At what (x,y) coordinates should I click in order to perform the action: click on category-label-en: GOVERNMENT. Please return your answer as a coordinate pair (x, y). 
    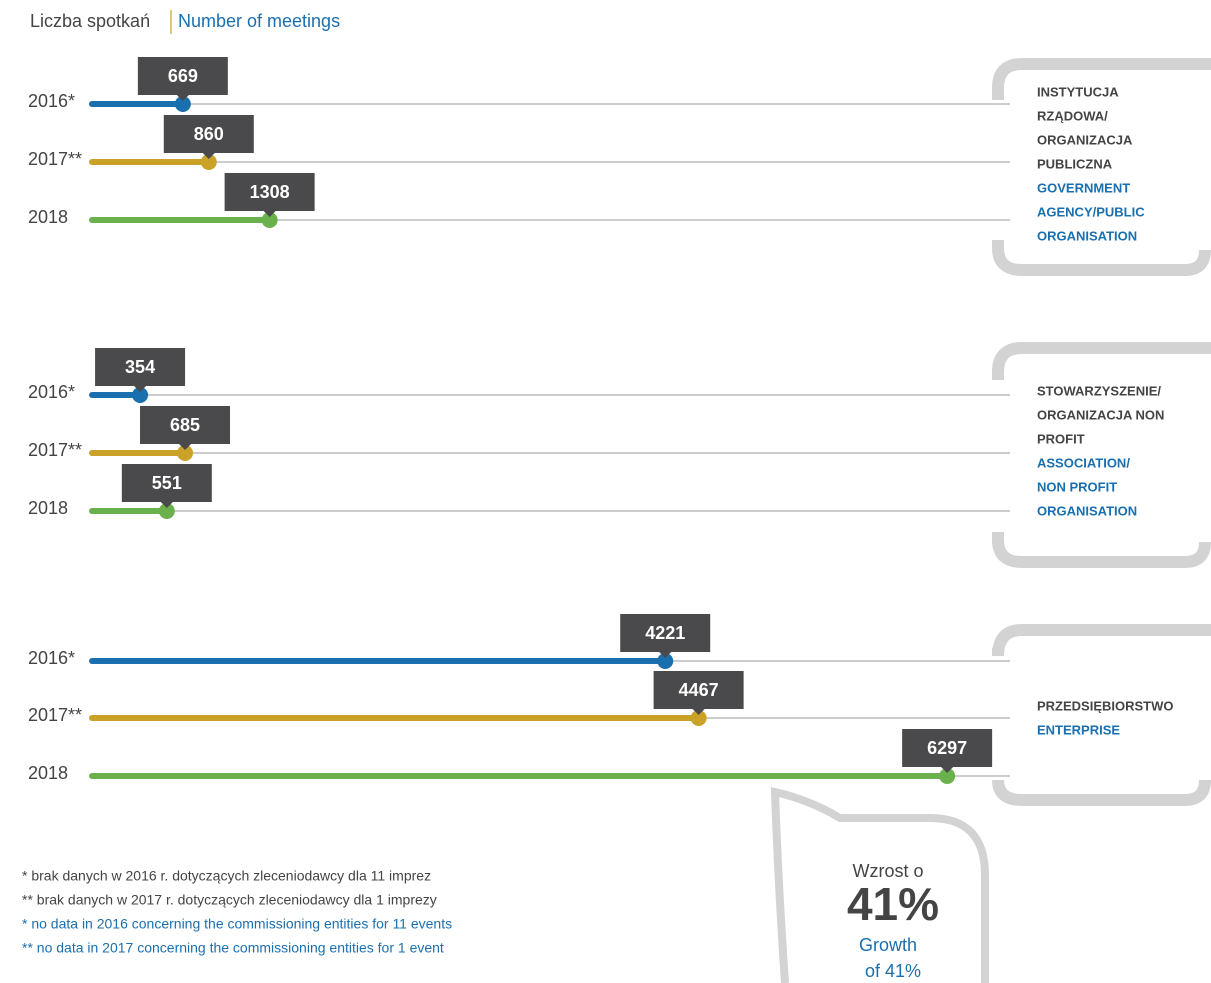
    Looking at the image, I should click on (1083, 187).